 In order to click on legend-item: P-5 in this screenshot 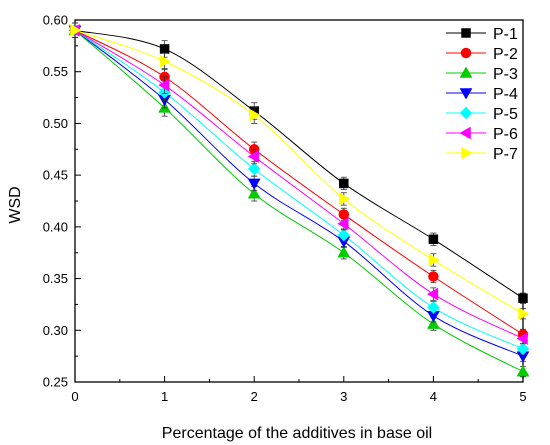, I will do `click(482, 114)`.